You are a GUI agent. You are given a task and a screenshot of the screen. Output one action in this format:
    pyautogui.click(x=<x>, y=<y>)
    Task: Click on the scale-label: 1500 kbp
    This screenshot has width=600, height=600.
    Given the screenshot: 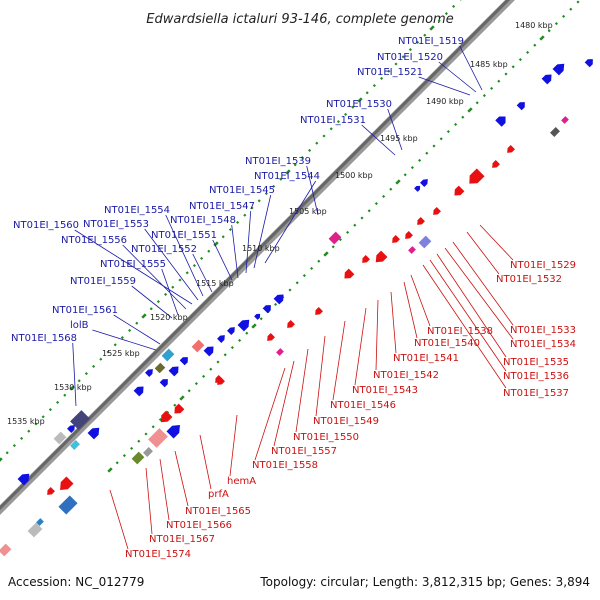 What is the action you would take?
    pyautogui.click(x=354, y=175)
    